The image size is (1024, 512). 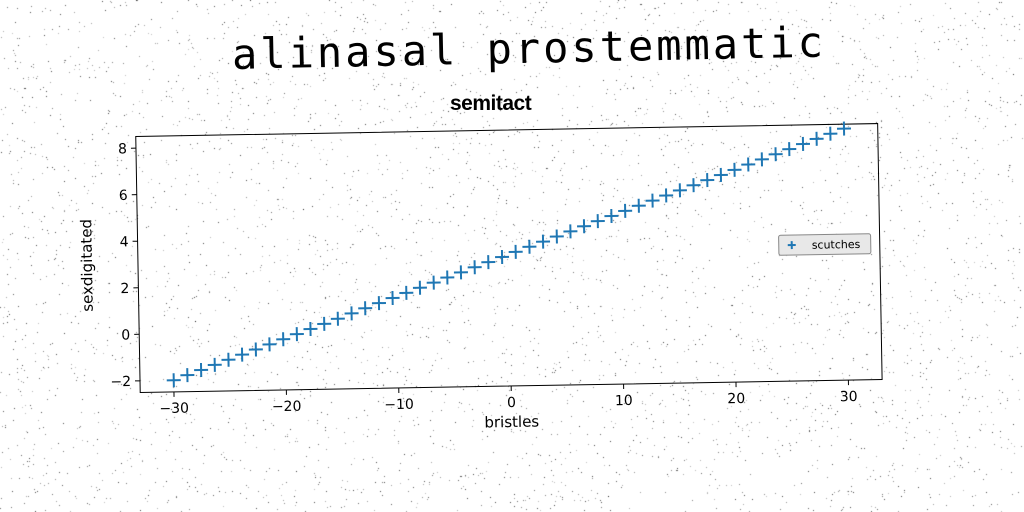 What do you see at coordinates (849, 397) in the screenshot?
I see `x-tick-label: 30` at bounding box center [849, 397].